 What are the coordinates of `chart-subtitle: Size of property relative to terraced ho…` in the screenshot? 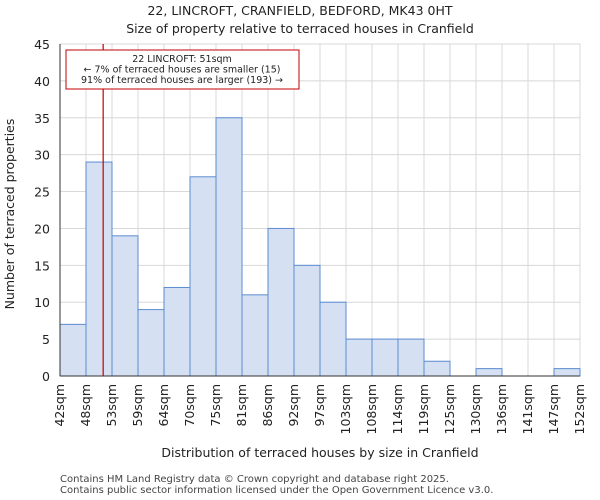 It's located at (300, 28).